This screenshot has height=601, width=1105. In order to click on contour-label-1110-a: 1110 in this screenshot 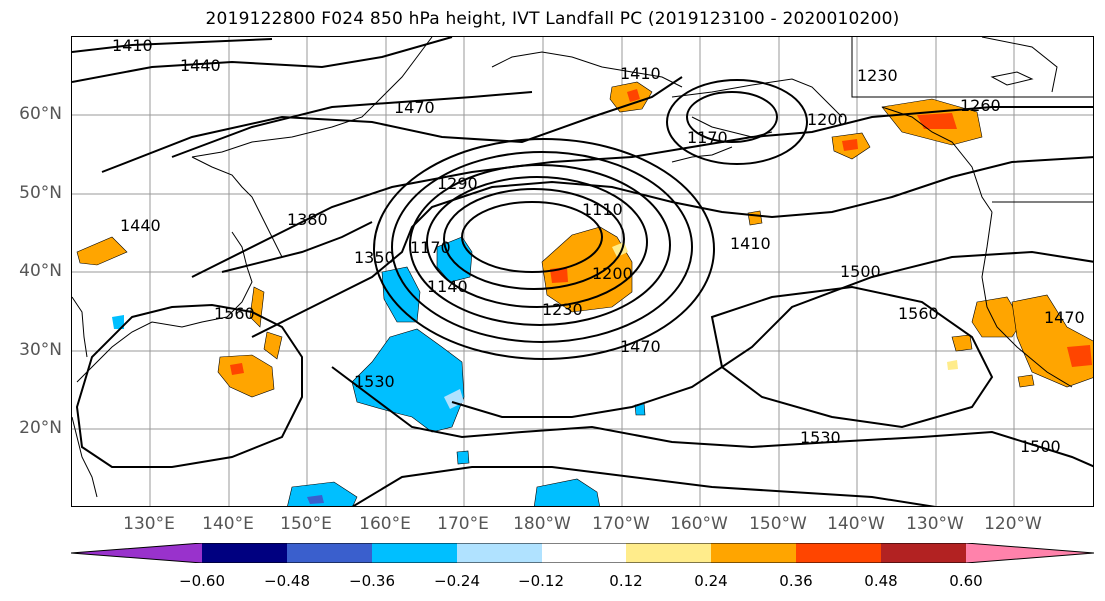, I will do `click(602, 209)`.